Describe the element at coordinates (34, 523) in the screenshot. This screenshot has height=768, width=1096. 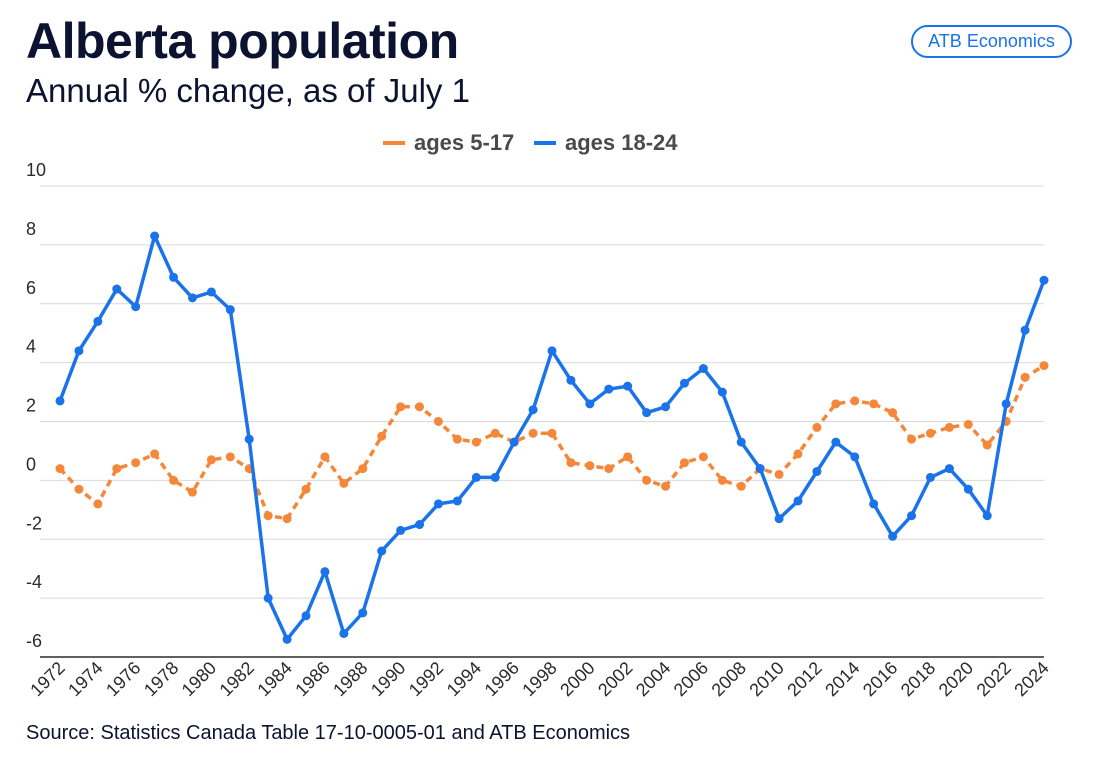
I see `y-tick-label: -2` at that location.